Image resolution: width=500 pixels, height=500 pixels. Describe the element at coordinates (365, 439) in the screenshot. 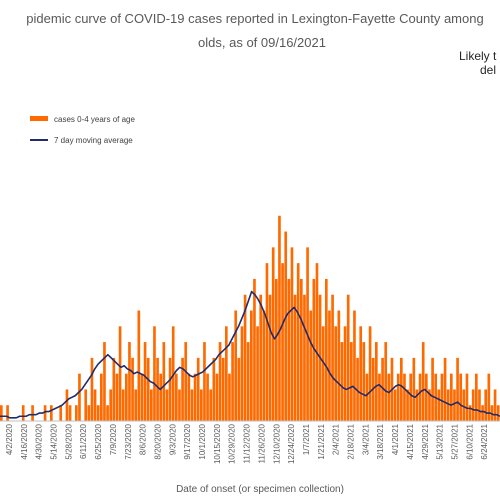

I see `x-tick-label-24: 3/4/2021` at that location.